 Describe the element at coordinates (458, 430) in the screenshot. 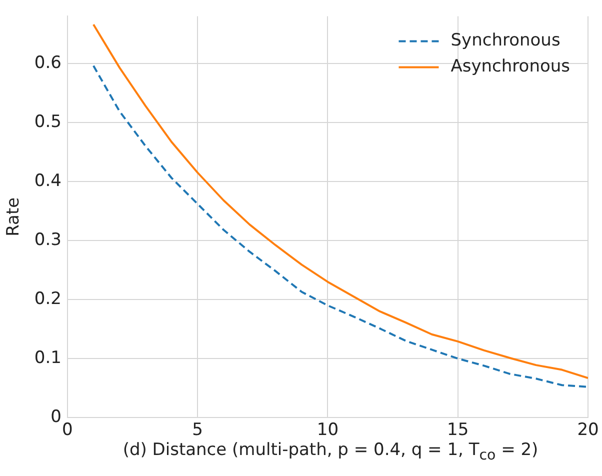

I see `x-tick-label: 15` at that location.